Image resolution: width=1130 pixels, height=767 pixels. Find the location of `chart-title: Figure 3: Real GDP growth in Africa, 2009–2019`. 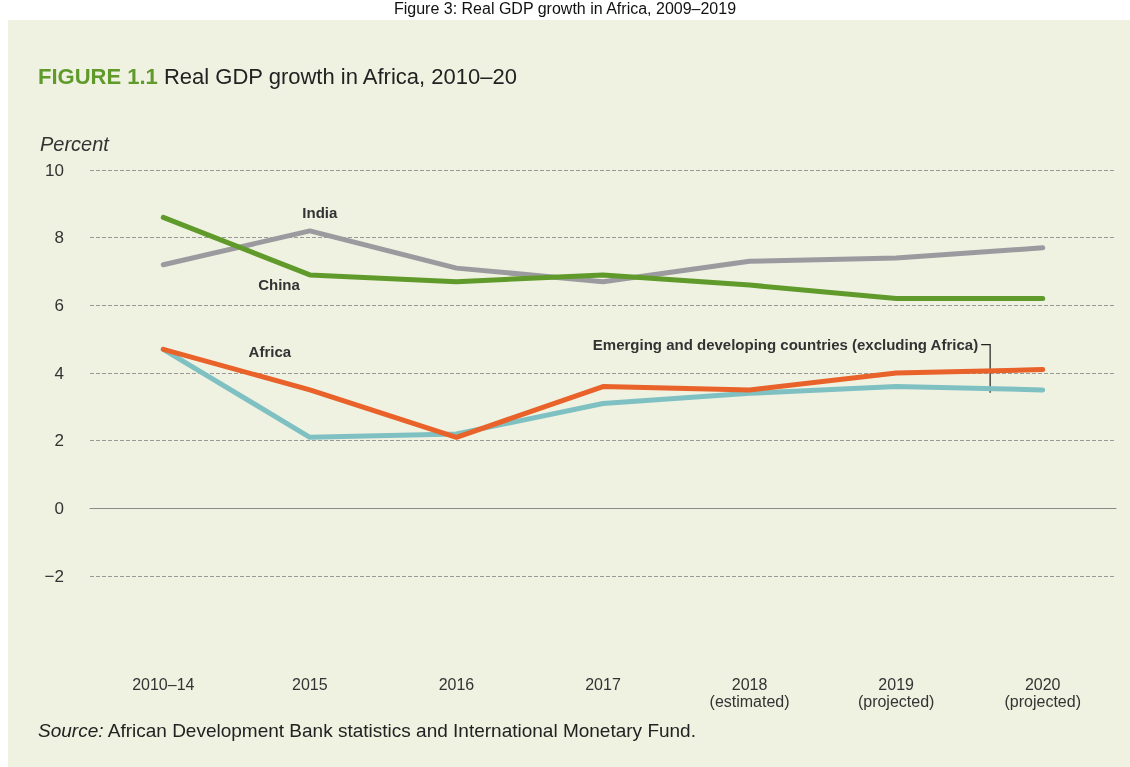

chart-title: Figure 3: Real GDP growth in Africa, 2009–2019 is located at coordinates (565, 9).